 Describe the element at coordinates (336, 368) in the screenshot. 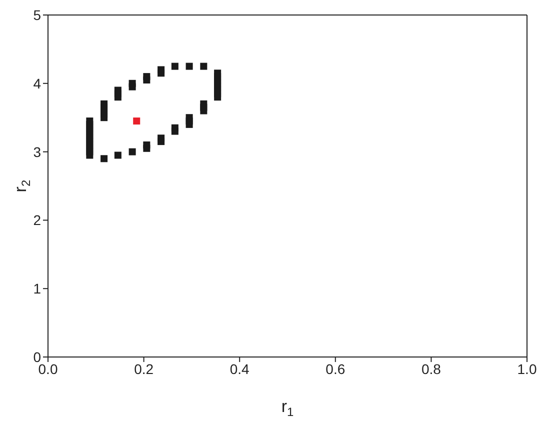

I see `x-tick-label: 0.6` at that location.